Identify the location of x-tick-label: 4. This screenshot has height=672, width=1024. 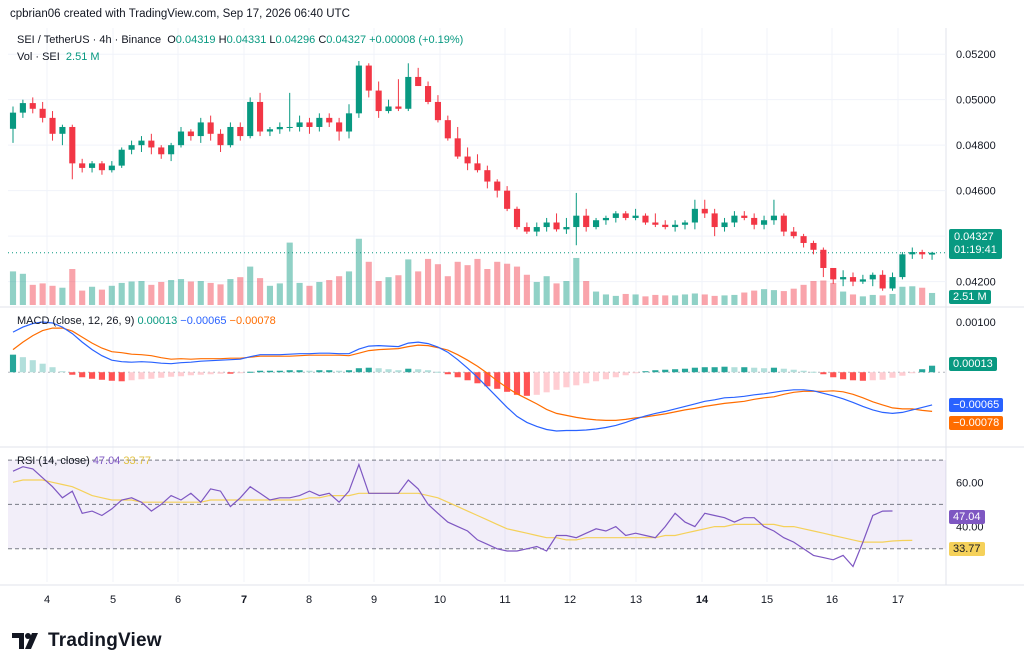
(47, 600).